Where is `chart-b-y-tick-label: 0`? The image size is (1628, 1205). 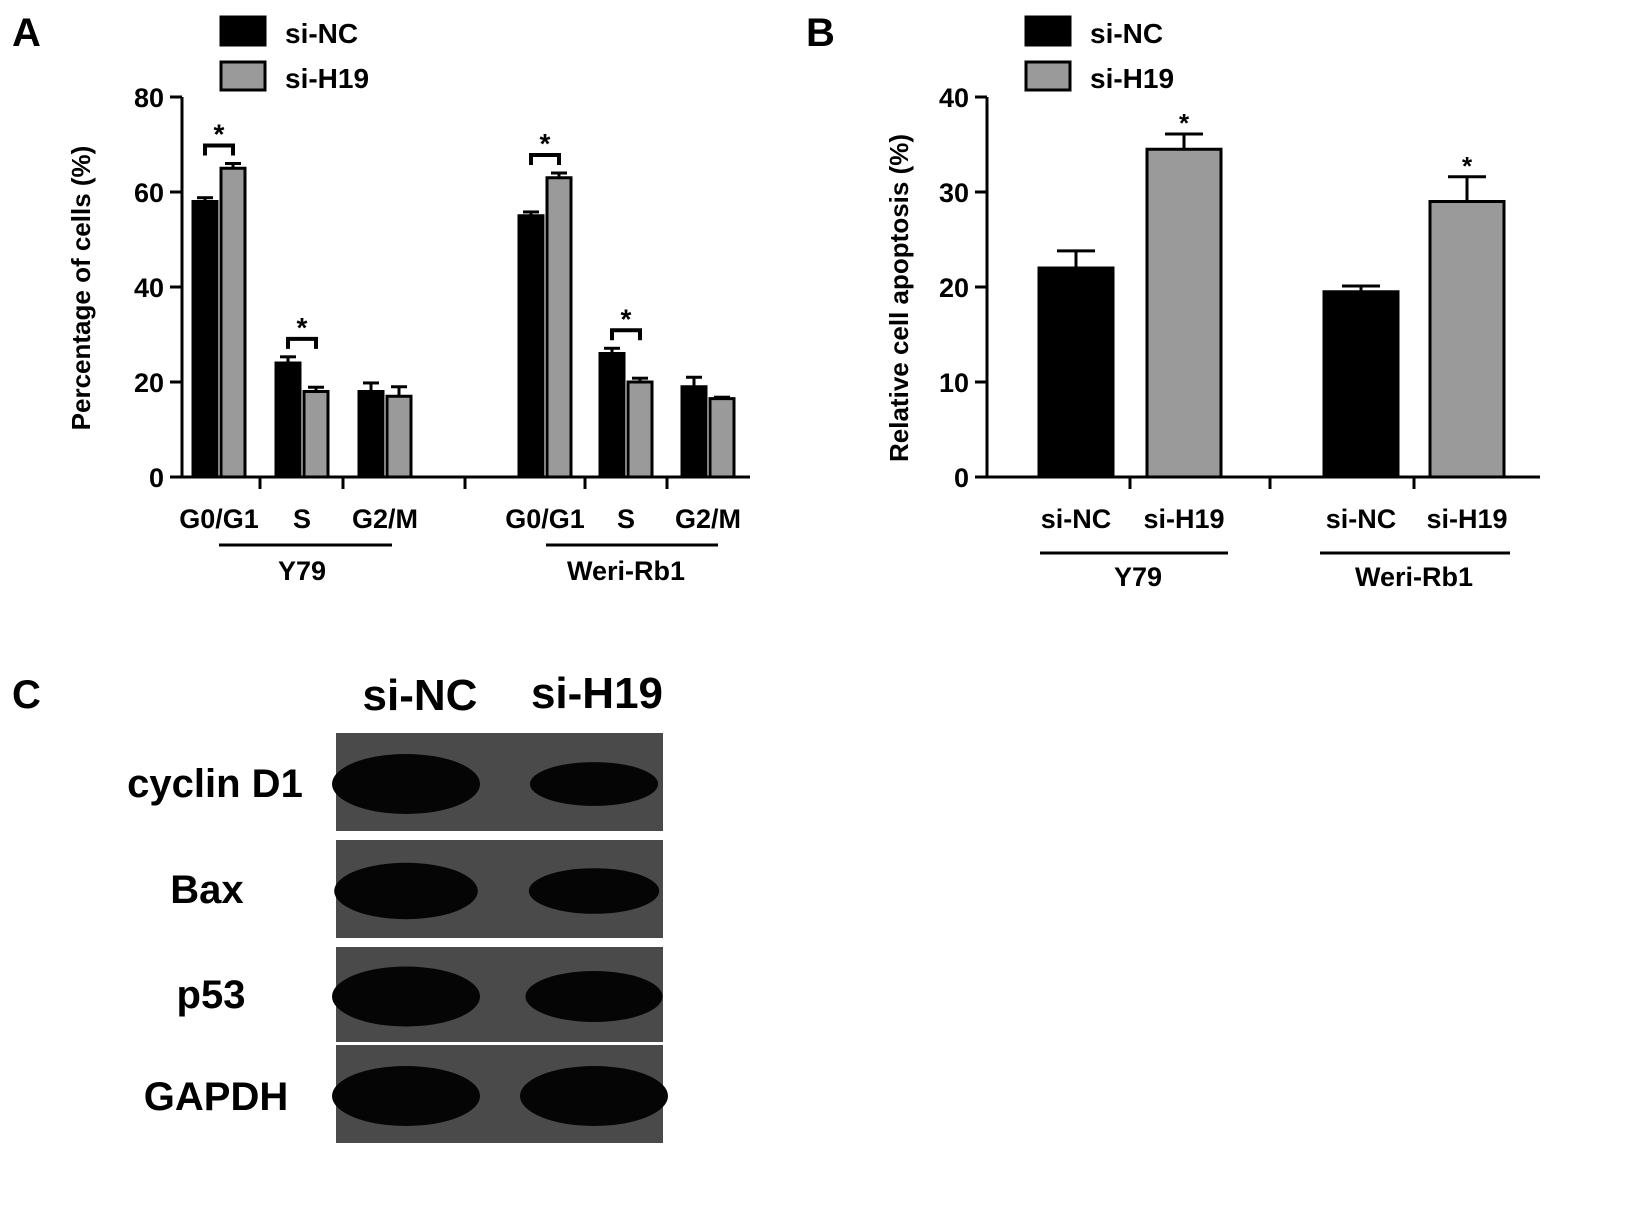
chart-b-y-tick-label: 0 is located at coordinates (961, 478).